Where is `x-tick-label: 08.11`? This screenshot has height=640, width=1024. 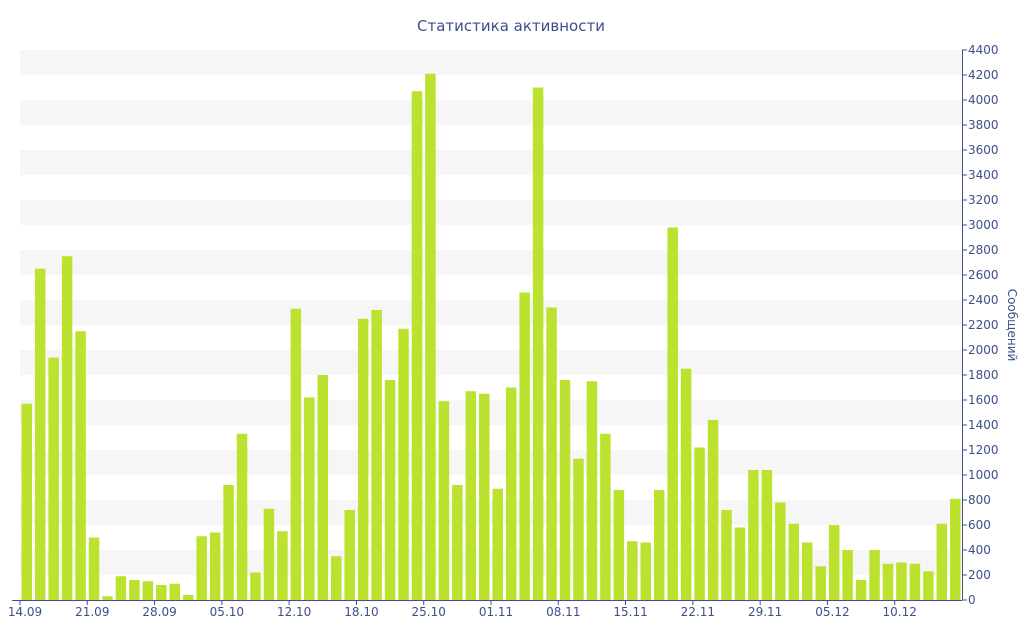 x-tick-label: 08.11 is located at coordinates (563, 612).